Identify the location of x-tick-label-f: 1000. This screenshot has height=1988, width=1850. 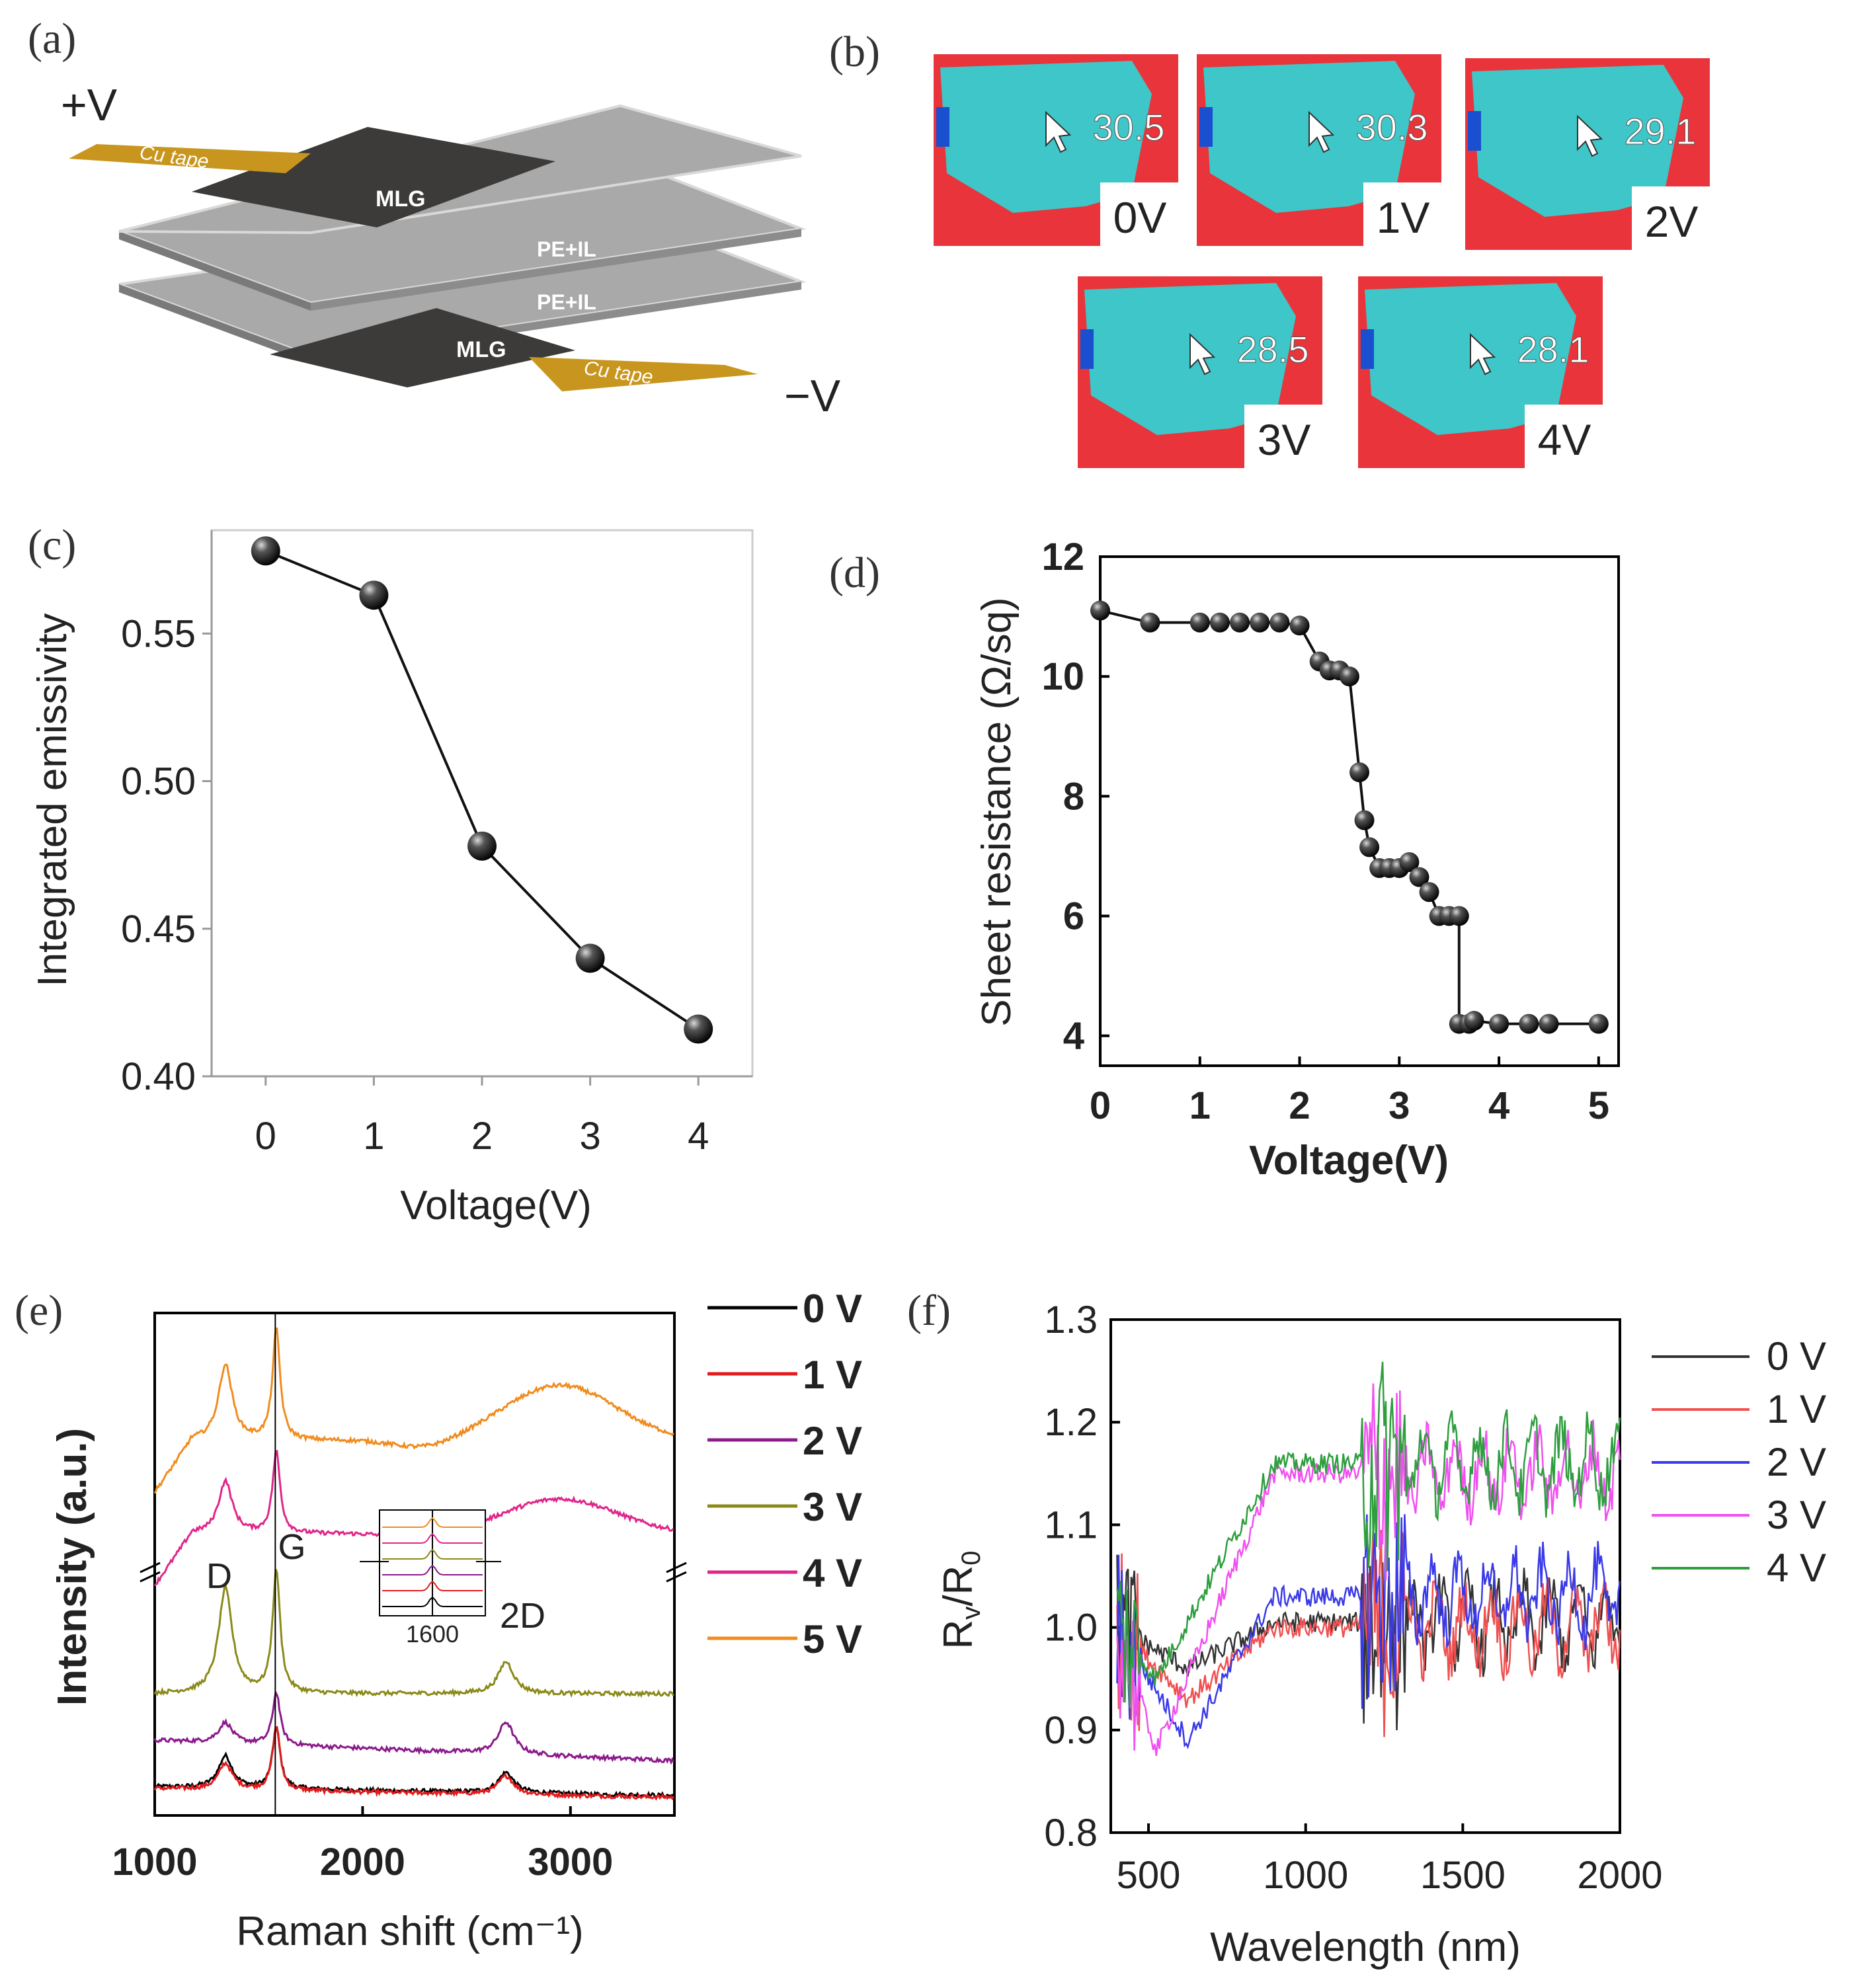
(1305, 1875).